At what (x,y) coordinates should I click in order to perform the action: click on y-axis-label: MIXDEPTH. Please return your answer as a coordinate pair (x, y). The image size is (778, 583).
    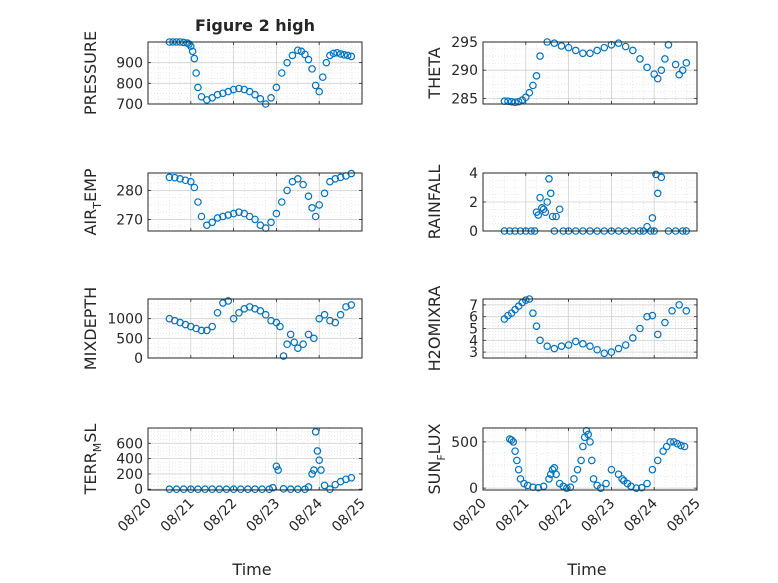
    Looking at the image, I should click on (90, 328).